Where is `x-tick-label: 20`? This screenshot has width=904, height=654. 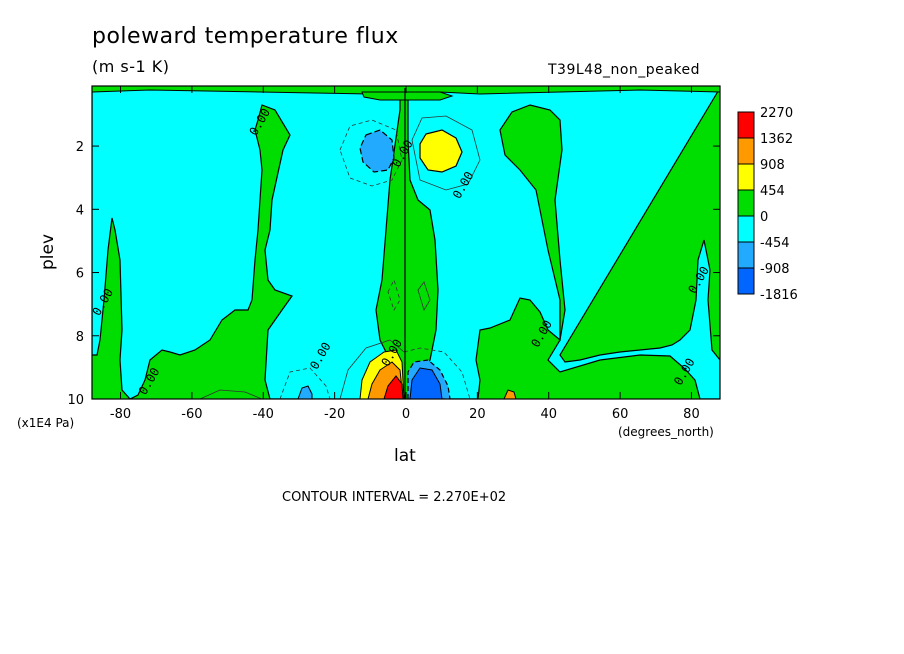
x-tick-label: 20 is located at coordinates (477, 414).